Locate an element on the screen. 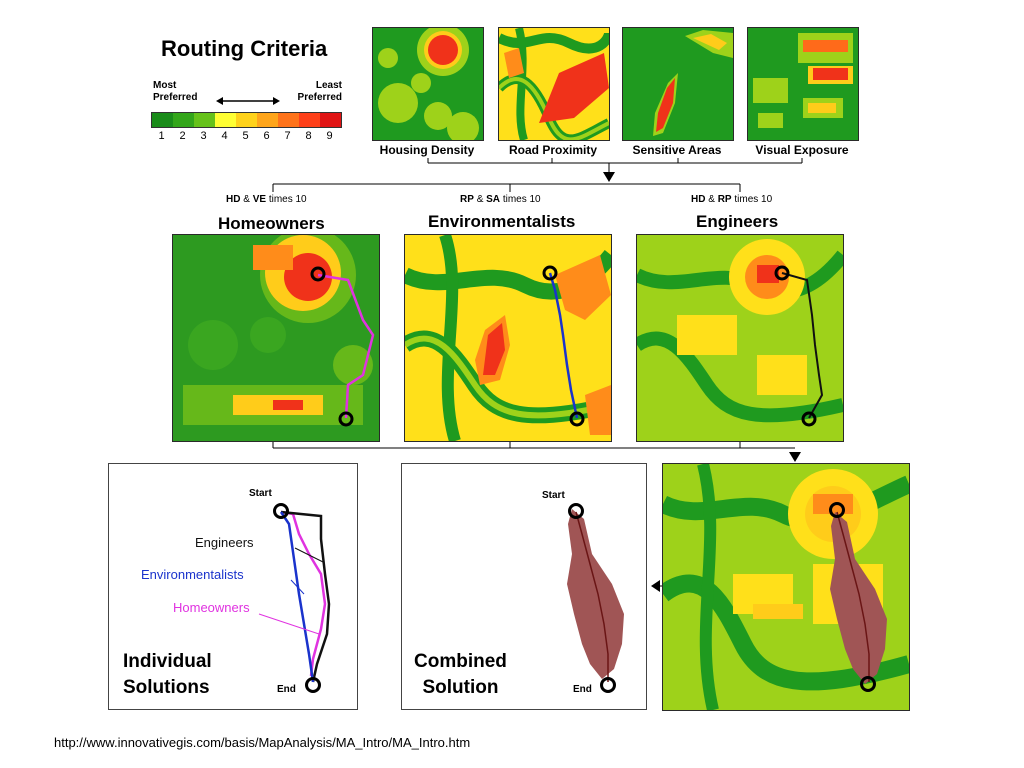  legend-homeowners: Homeowners is located at coordinates (211, 607).